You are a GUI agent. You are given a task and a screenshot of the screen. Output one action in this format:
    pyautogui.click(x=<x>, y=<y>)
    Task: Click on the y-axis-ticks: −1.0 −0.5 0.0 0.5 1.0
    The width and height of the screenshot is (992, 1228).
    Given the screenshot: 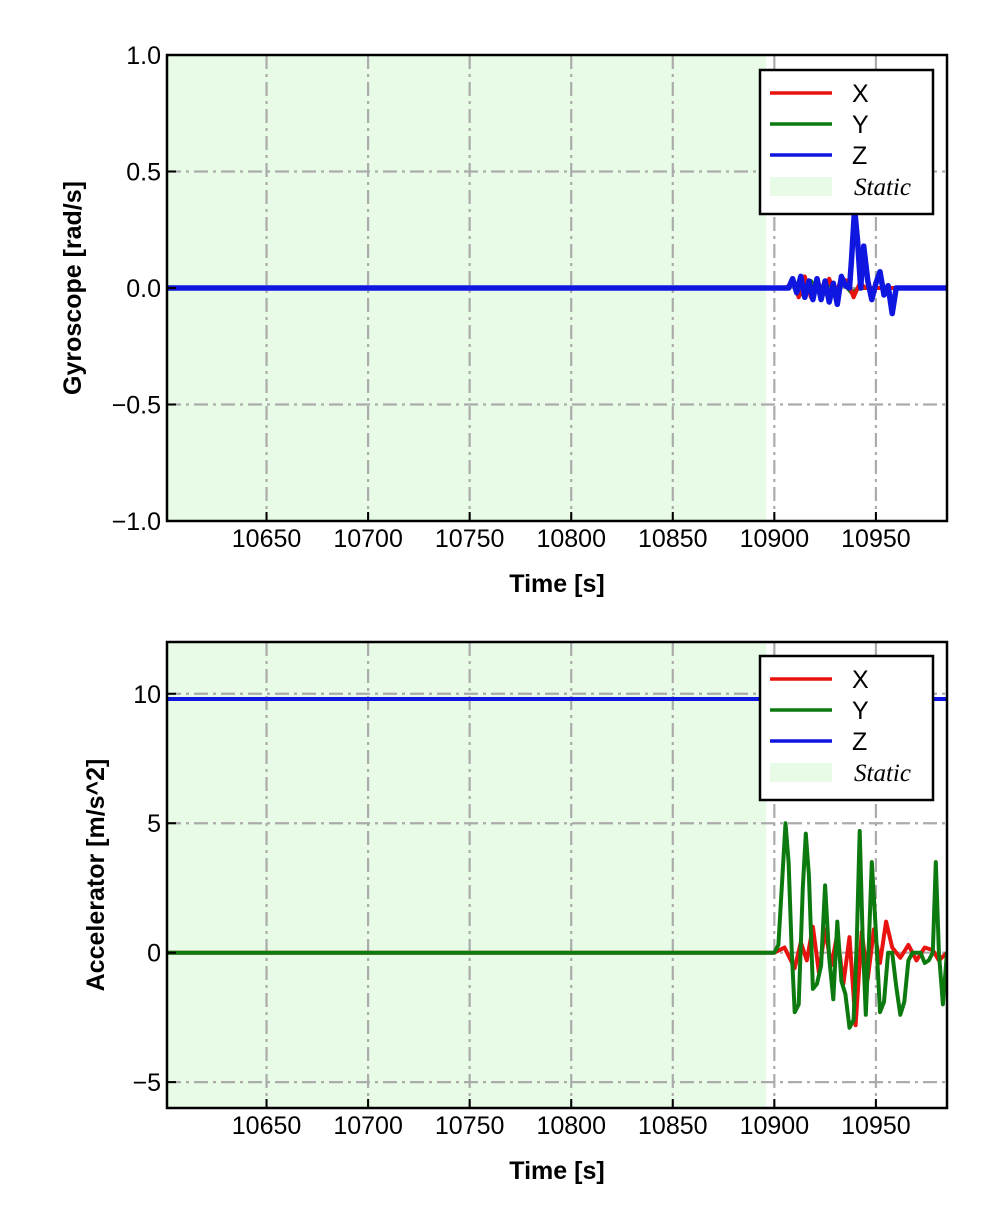 What is the action you would take?
    pyautogui.click(x=144, y=289)
    